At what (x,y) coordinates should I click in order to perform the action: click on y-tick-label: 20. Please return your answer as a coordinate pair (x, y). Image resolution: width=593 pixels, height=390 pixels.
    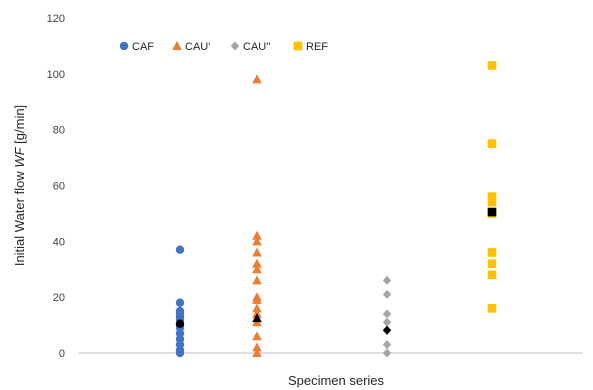
    Looking at the image, I should click on (59, 298).